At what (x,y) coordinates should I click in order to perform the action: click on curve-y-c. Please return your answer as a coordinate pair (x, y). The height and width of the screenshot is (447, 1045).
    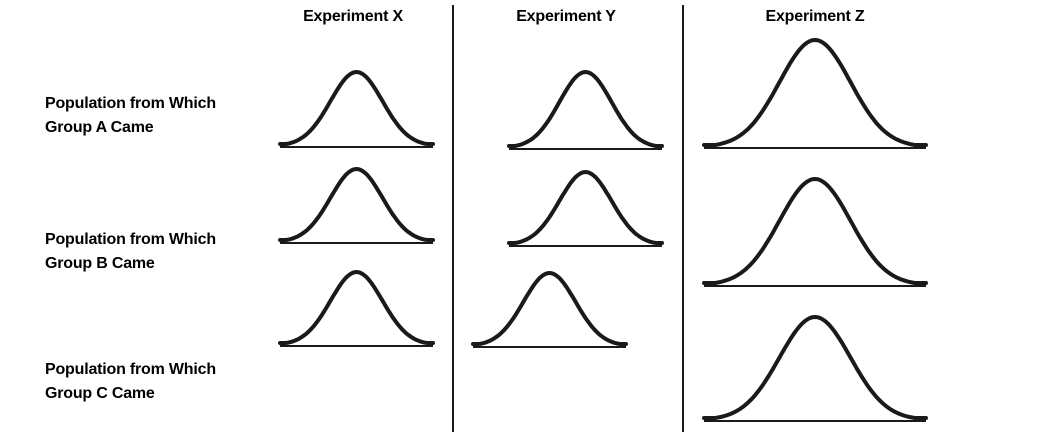
    Looking at the image, I should click on (549, 308).